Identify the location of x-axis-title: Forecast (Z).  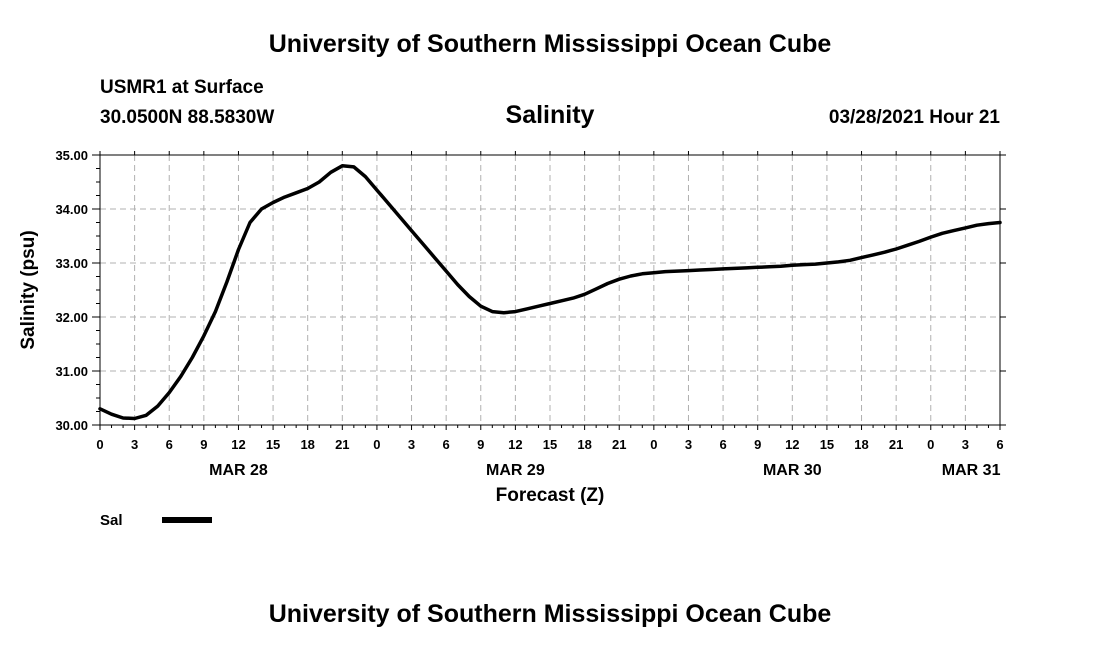
(550, 495).